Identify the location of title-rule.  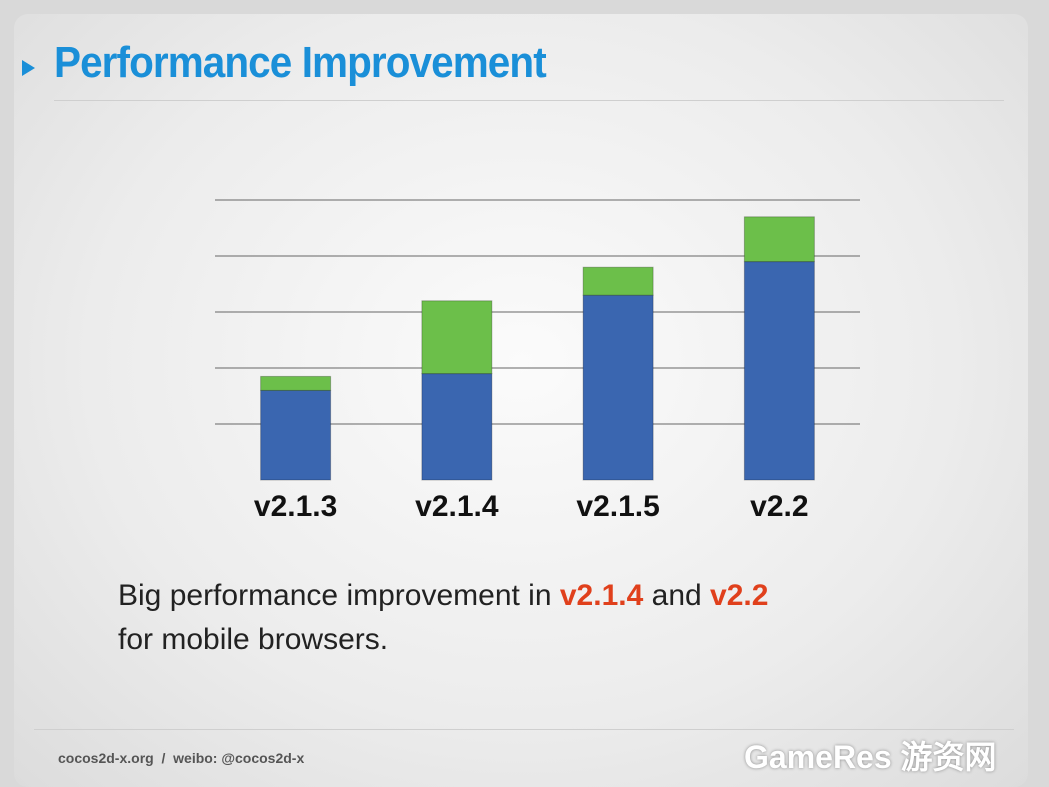
(529, 100).